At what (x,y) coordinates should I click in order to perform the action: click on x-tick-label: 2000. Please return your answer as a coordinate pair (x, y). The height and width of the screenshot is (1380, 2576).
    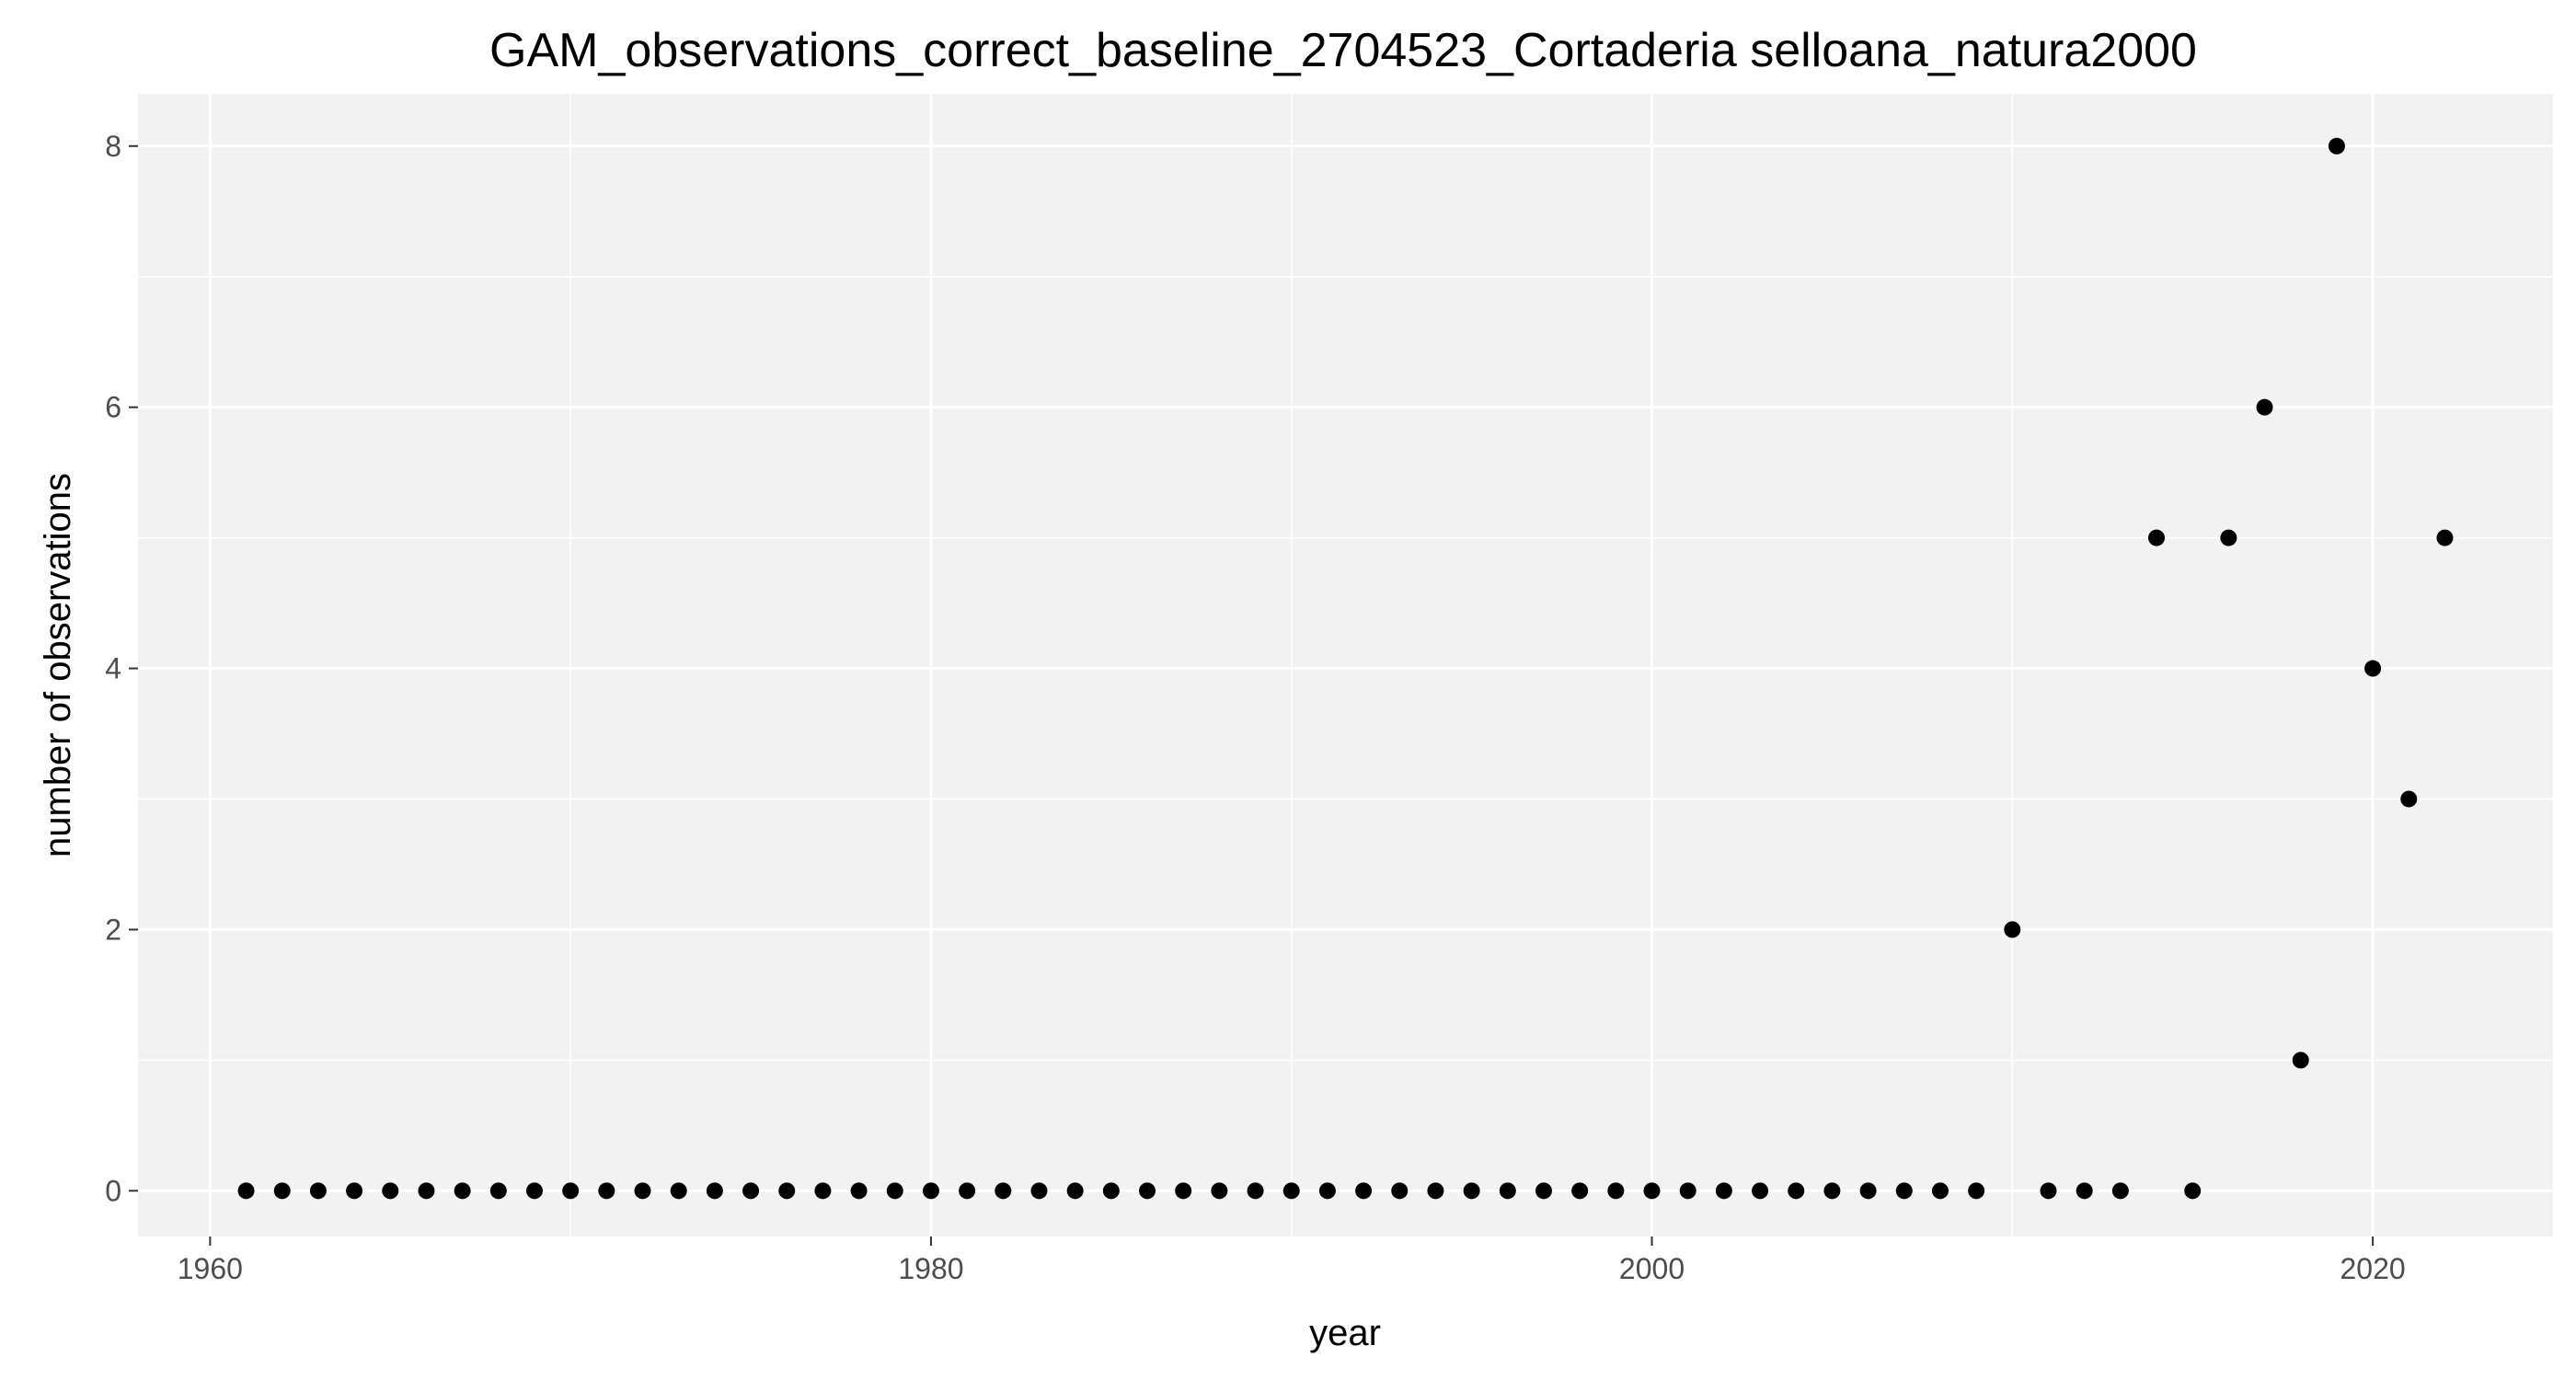
    Looking at the image, I should click on (1652, 1268).